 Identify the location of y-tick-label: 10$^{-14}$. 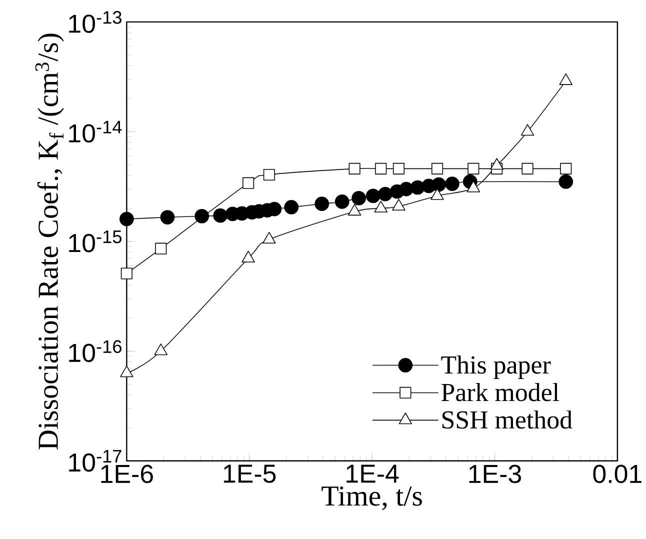
(95, 132).